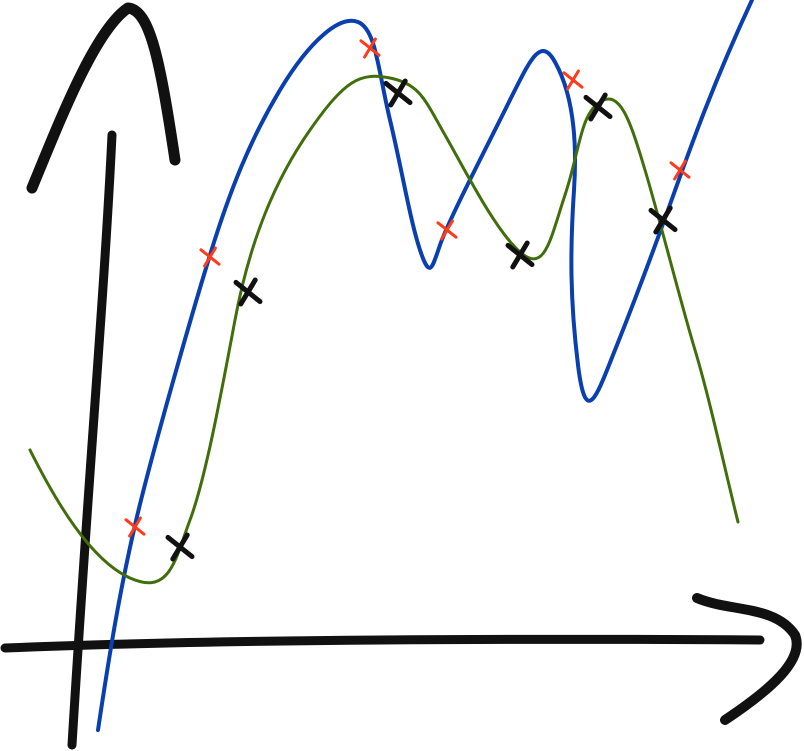 This screenshot has width=804, height=751. I want to click on y-axis-arrowhead, so click(103, 98).